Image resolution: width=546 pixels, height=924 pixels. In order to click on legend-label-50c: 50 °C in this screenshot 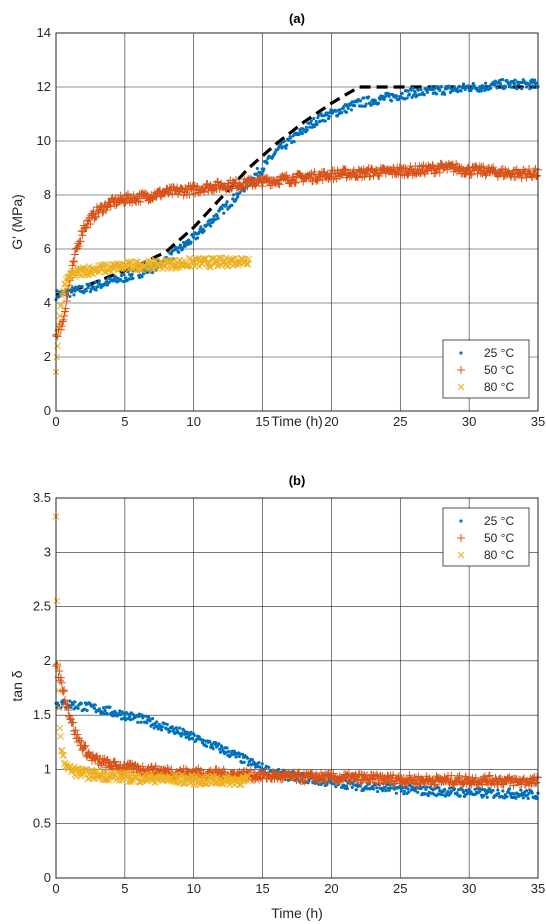, I will do `click(499, 370)`.